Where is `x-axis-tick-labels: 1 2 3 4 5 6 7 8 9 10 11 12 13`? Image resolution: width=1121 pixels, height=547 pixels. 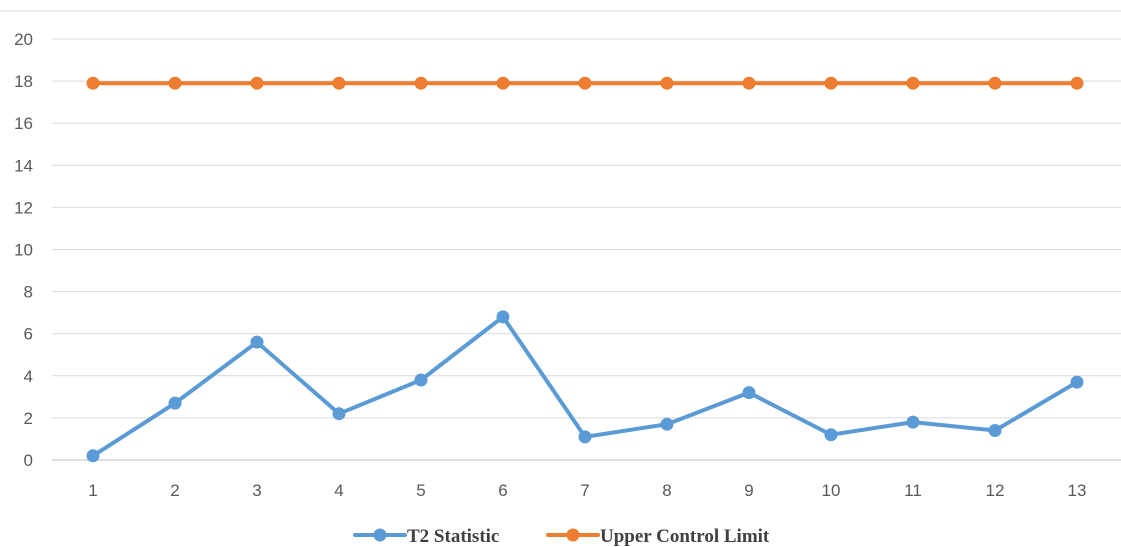 x-axis-tick-labels: 1 2 3 4 5 6 7 8 9 10 11 12 13 is located at coordinates (587, 490).